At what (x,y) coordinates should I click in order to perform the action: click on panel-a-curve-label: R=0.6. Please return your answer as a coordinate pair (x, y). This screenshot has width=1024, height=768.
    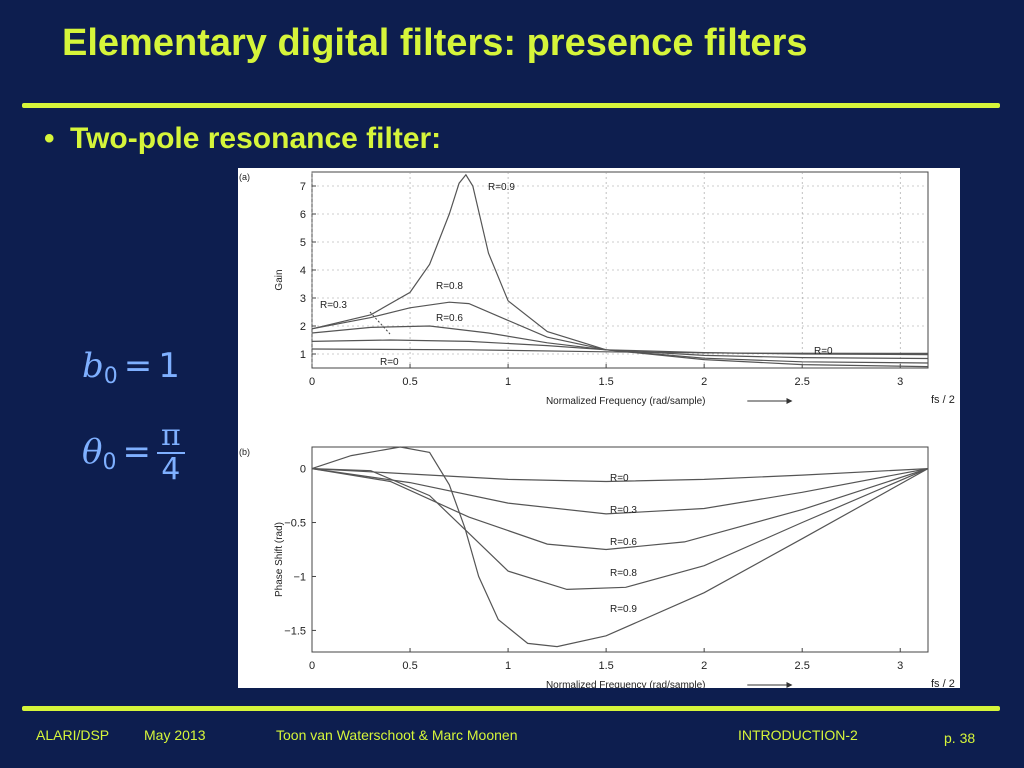
    Looking at the image, I should click on (449, 318).